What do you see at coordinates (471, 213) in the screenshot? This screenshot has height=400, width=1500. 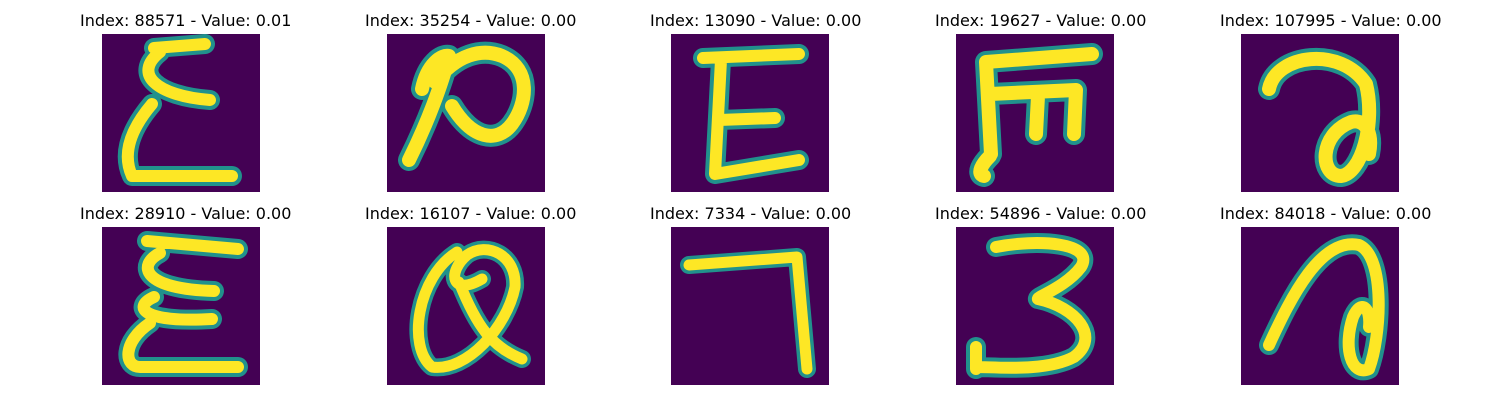 I see `panel-title-7: Index: 16107 - Value: 0.00` at bounding box center [471, 213].